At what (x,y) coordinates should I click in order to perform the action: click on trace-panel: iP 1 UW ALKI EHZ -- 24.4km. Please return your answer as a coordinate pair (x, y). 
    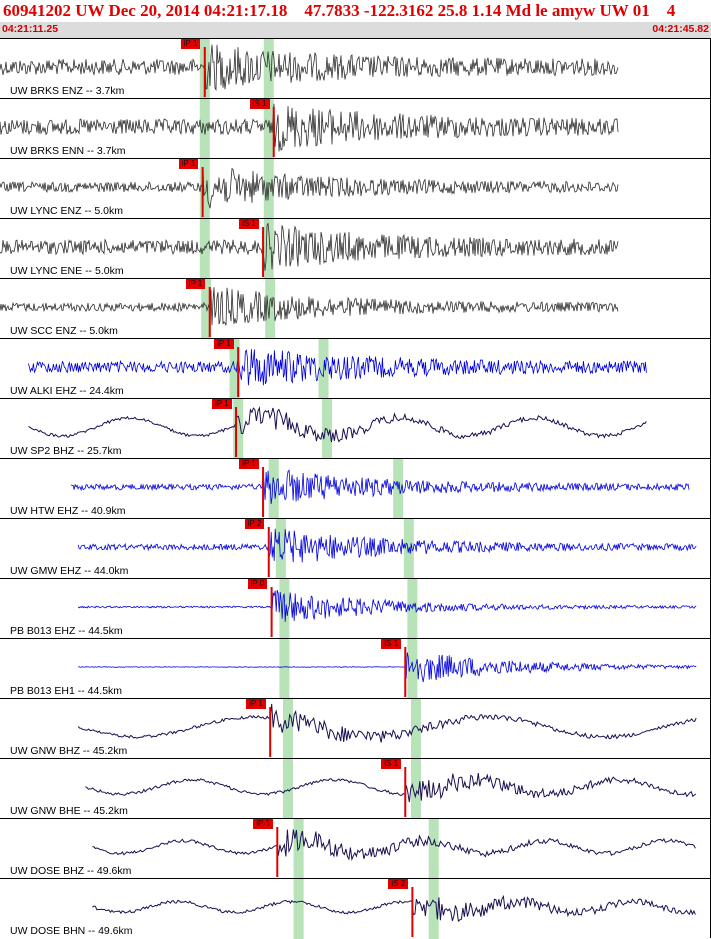
    Looking at the image, I should click on (355, 368).